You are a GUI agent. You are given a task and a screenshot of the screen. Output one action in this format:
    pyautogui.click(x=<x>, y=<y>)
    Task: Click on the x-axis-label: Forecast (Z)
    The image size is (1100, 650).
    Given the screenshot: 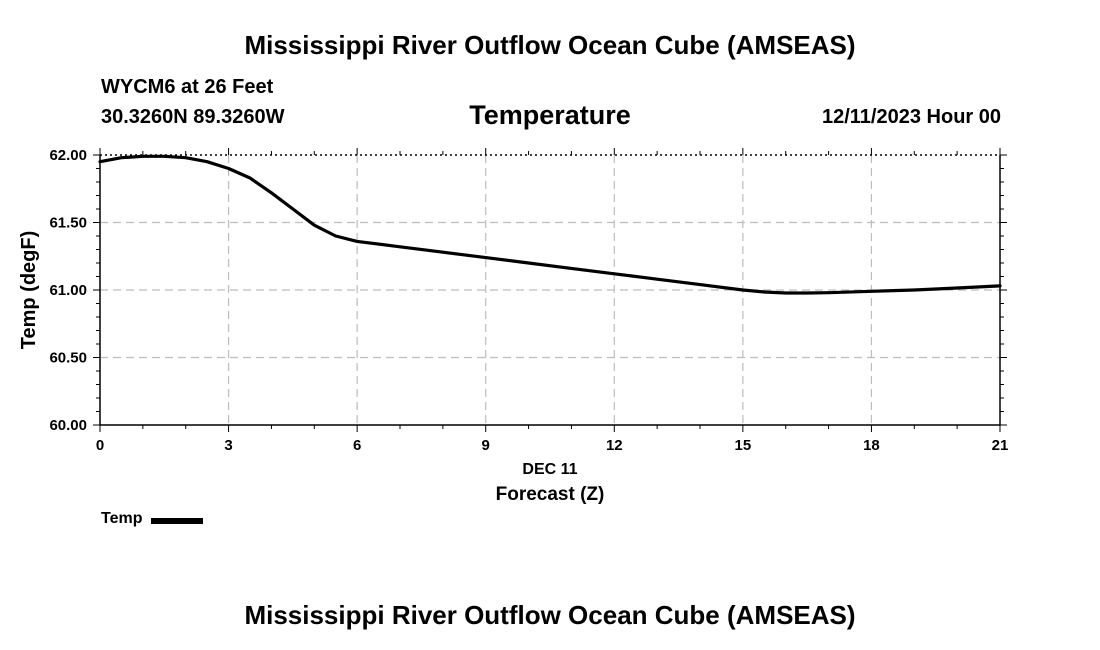 What is the action you would take?
    pyautogui.click(x=550, y=494)
    